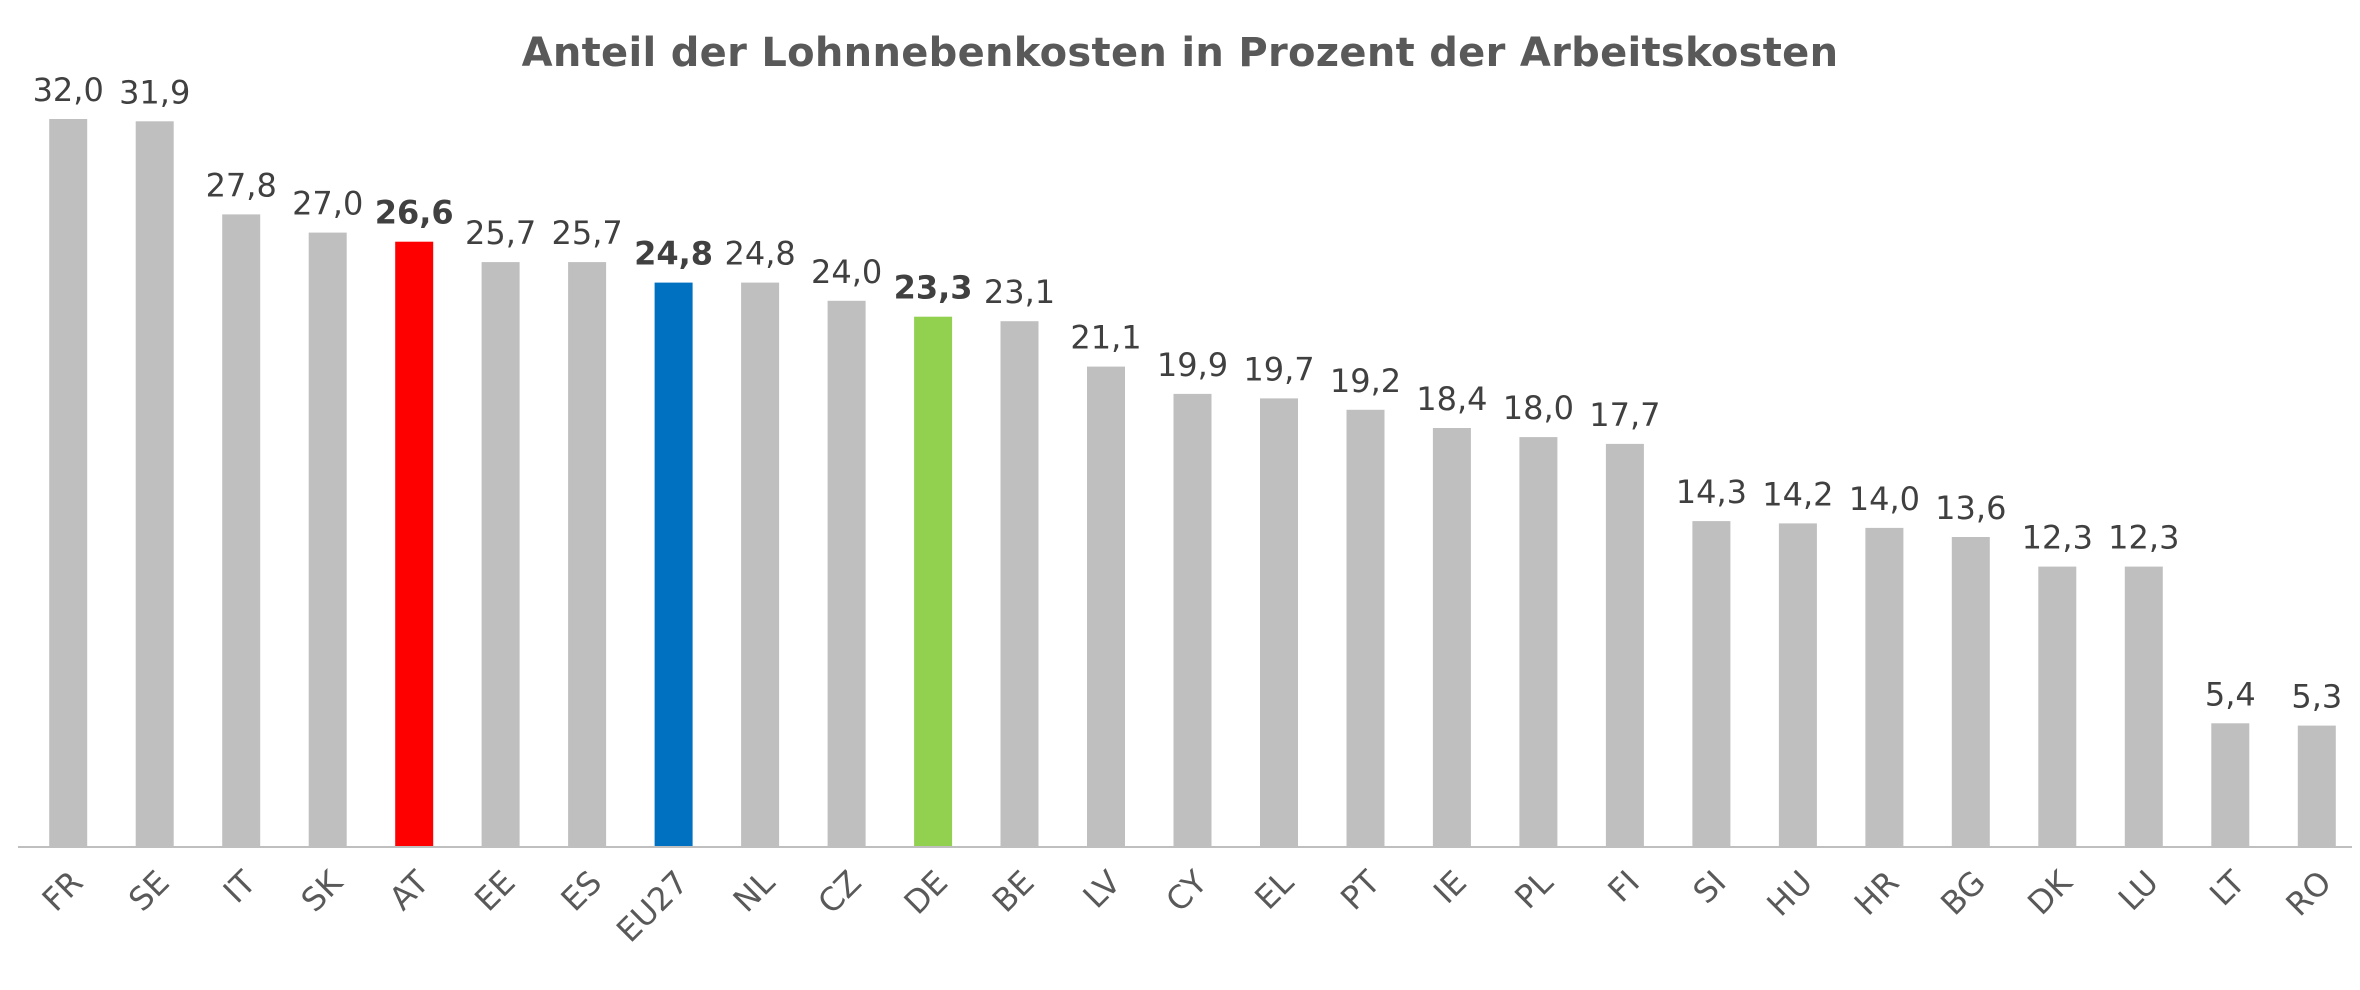 The height and width of the screenshot is (990, 2360). Describe the element at coordinates (414, 543) in the screenshot. I see `bar-at` at that location.